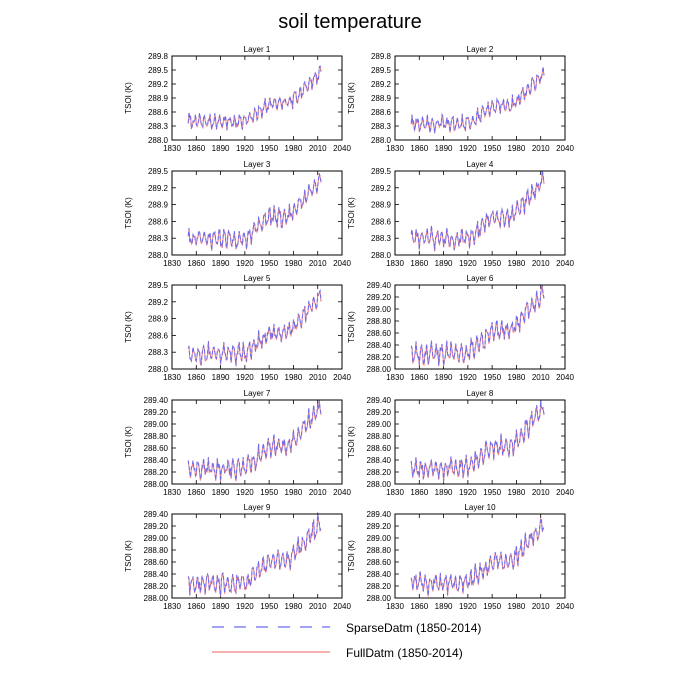 This screenshot has width=700, height=700. I want to click on layer-8-xtick-label: 1980, so click(517, 492).